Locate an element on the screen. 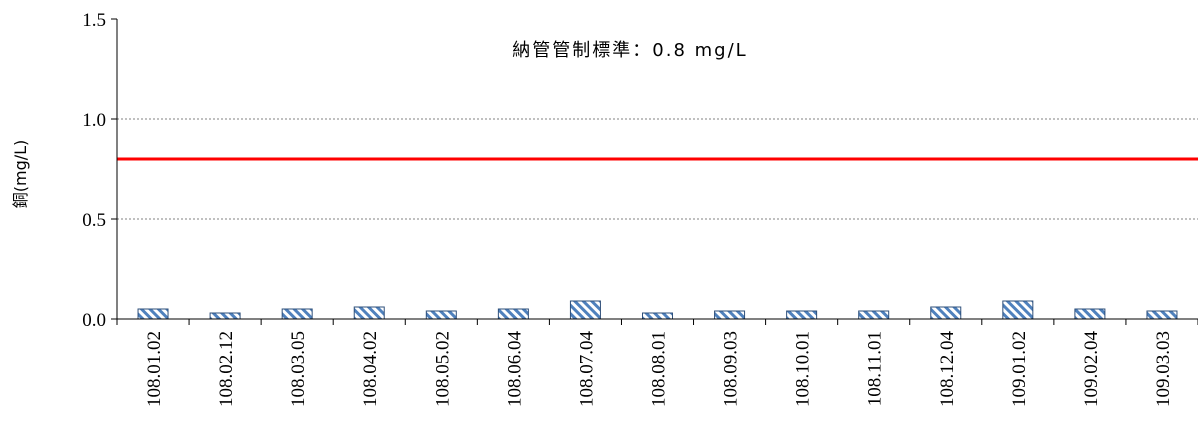 This screenshot has width=1198, height=447. y-tick-label: 1.0 is located at coordinates (94, 120).